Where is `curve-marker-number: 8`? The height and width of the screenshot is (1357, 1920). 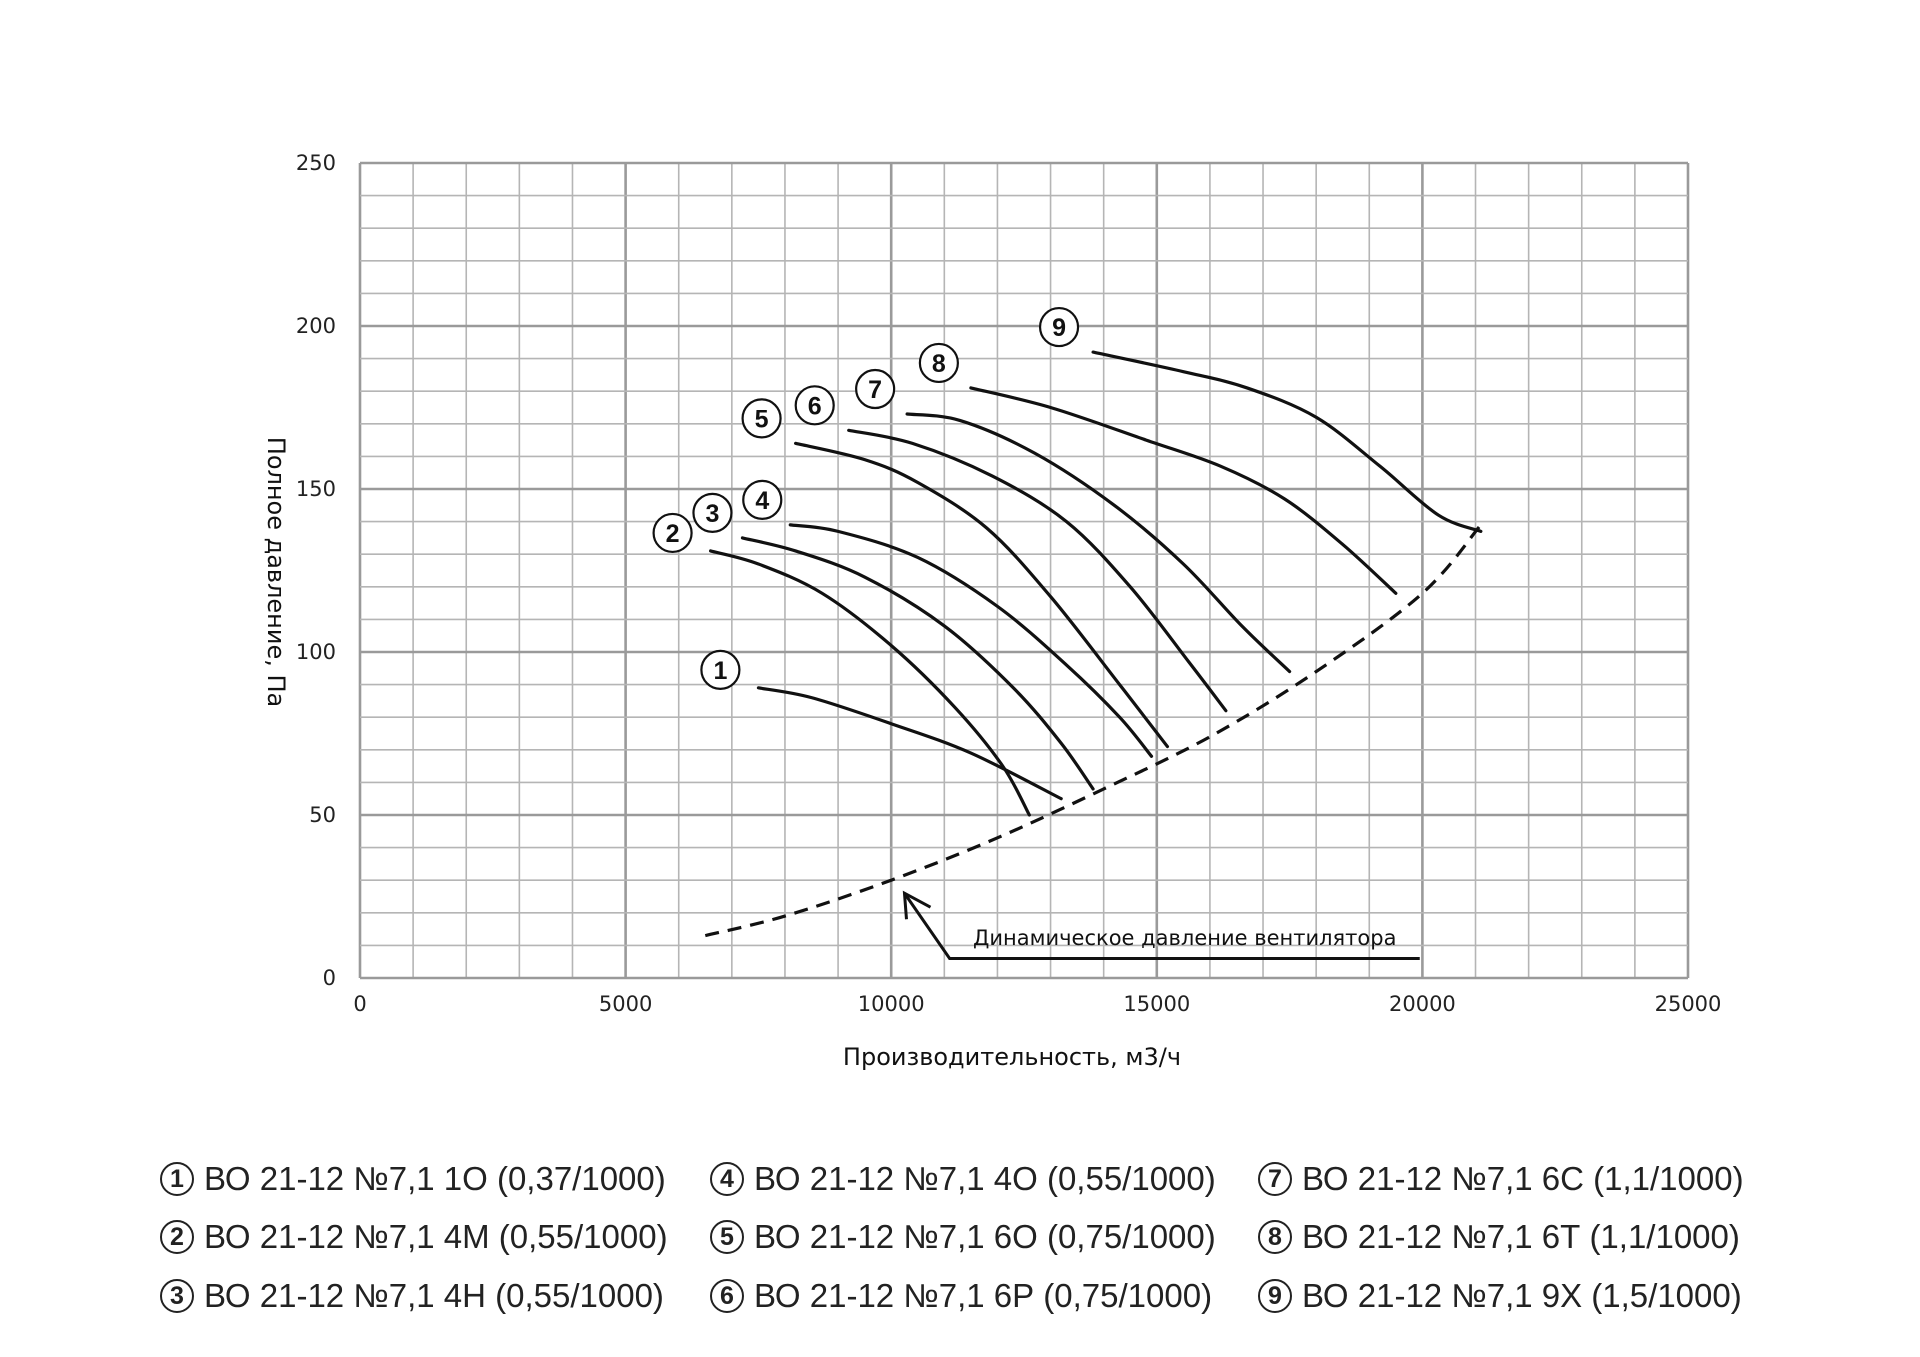 curve-marker-number: 8 is located at coordinates (939, 364).